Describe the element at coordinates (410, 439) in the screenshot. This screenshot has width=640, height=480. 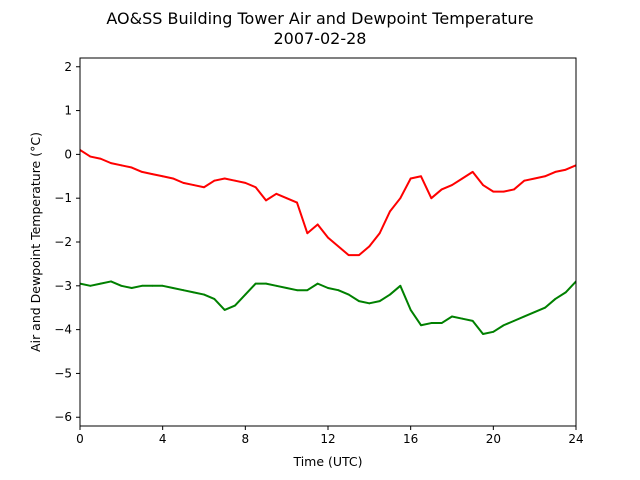
I see `x-tick-label: 16` at that location.